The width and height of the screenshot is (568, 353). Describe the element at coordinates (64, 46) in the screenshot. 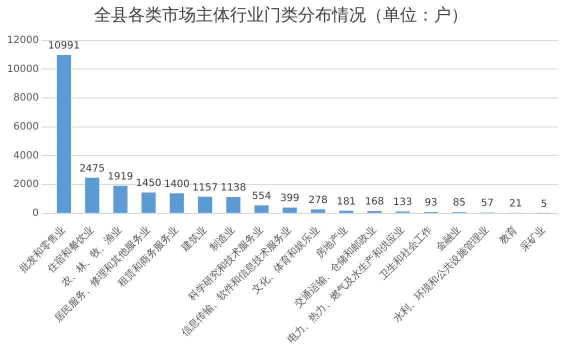

I see `data-label: 10991` at that location.